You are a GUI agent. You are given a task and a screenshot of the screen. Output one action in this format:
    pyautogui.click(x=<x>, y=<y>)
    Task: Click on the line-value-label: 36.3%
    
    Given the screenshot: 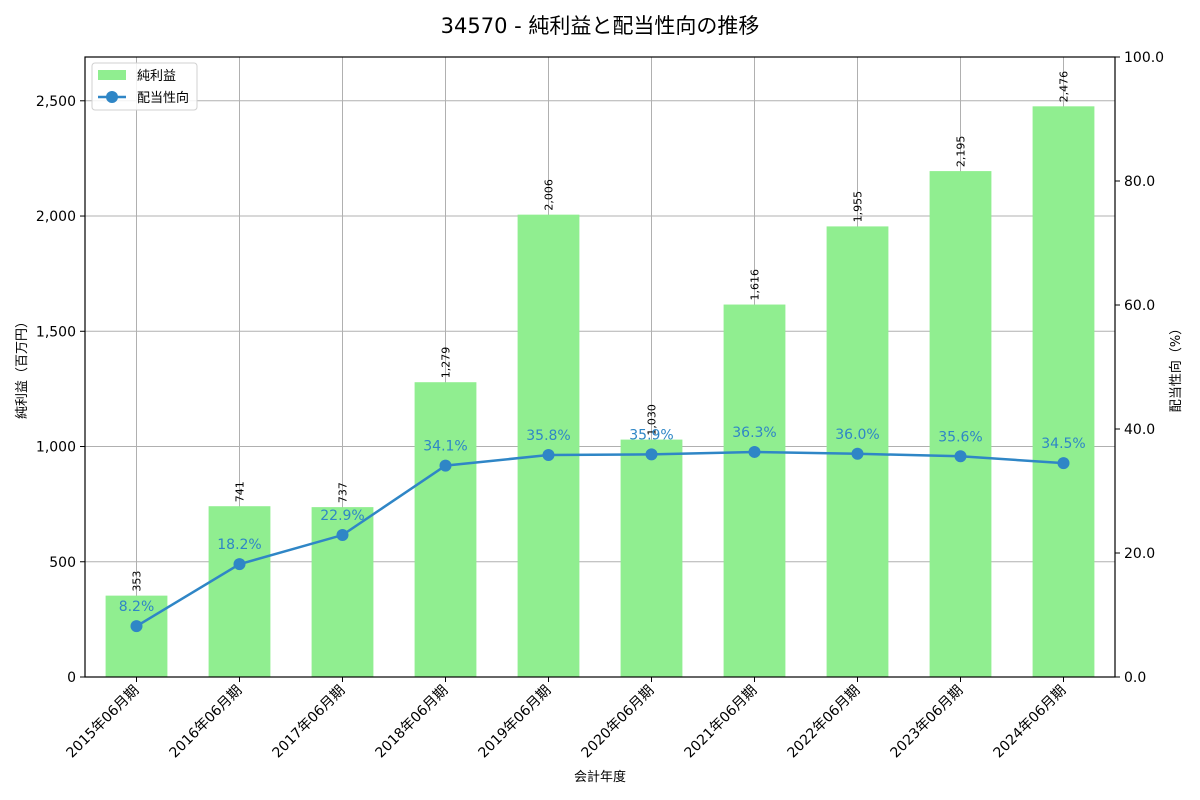 What is the action you would take?
    pyautogui.click(x=754, y=433)
    